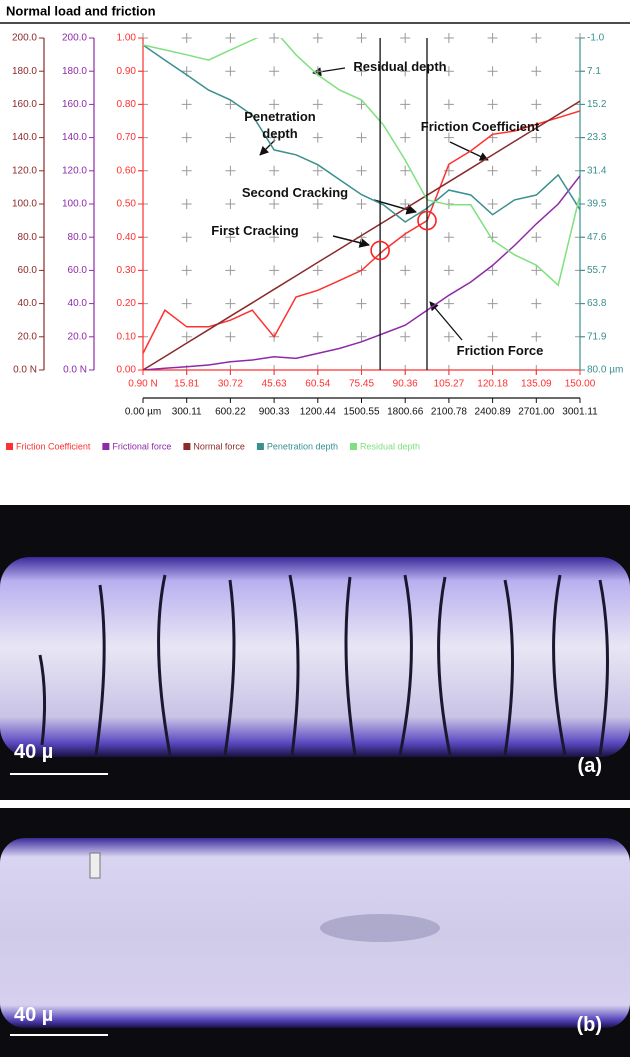 The image size is (630, 1057). I want to click on y-tick-label: 55.7, so click(597, 270).